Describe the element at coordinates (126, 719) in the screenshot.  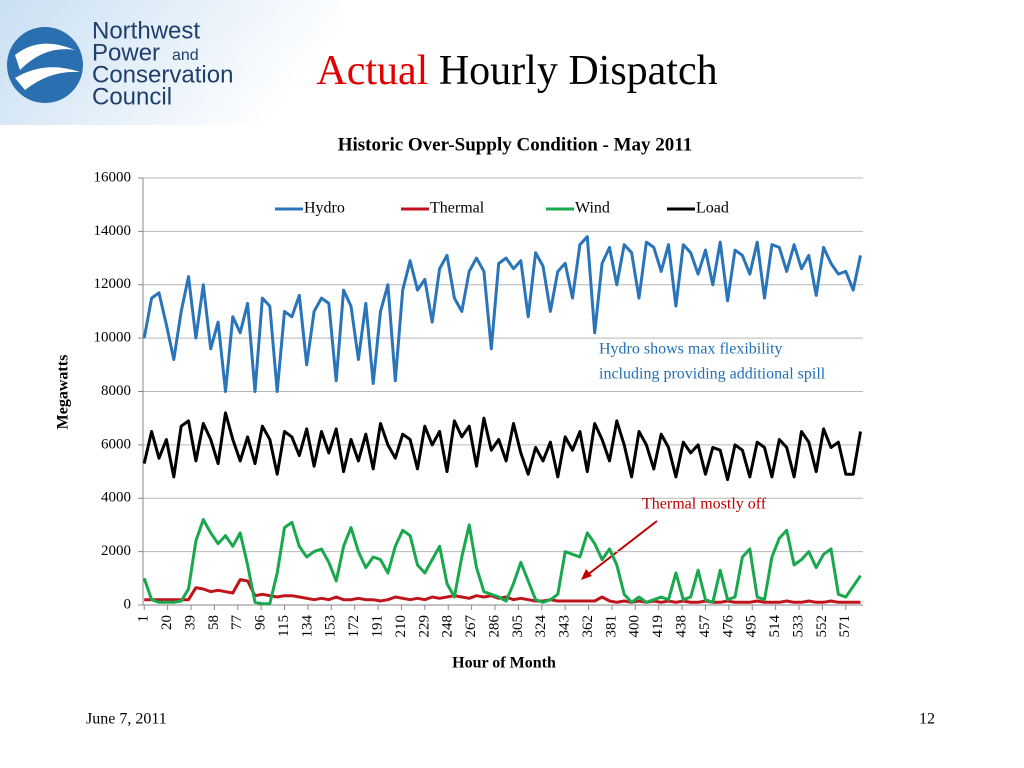
I see `footer-date: June 7, 2011` at that location.